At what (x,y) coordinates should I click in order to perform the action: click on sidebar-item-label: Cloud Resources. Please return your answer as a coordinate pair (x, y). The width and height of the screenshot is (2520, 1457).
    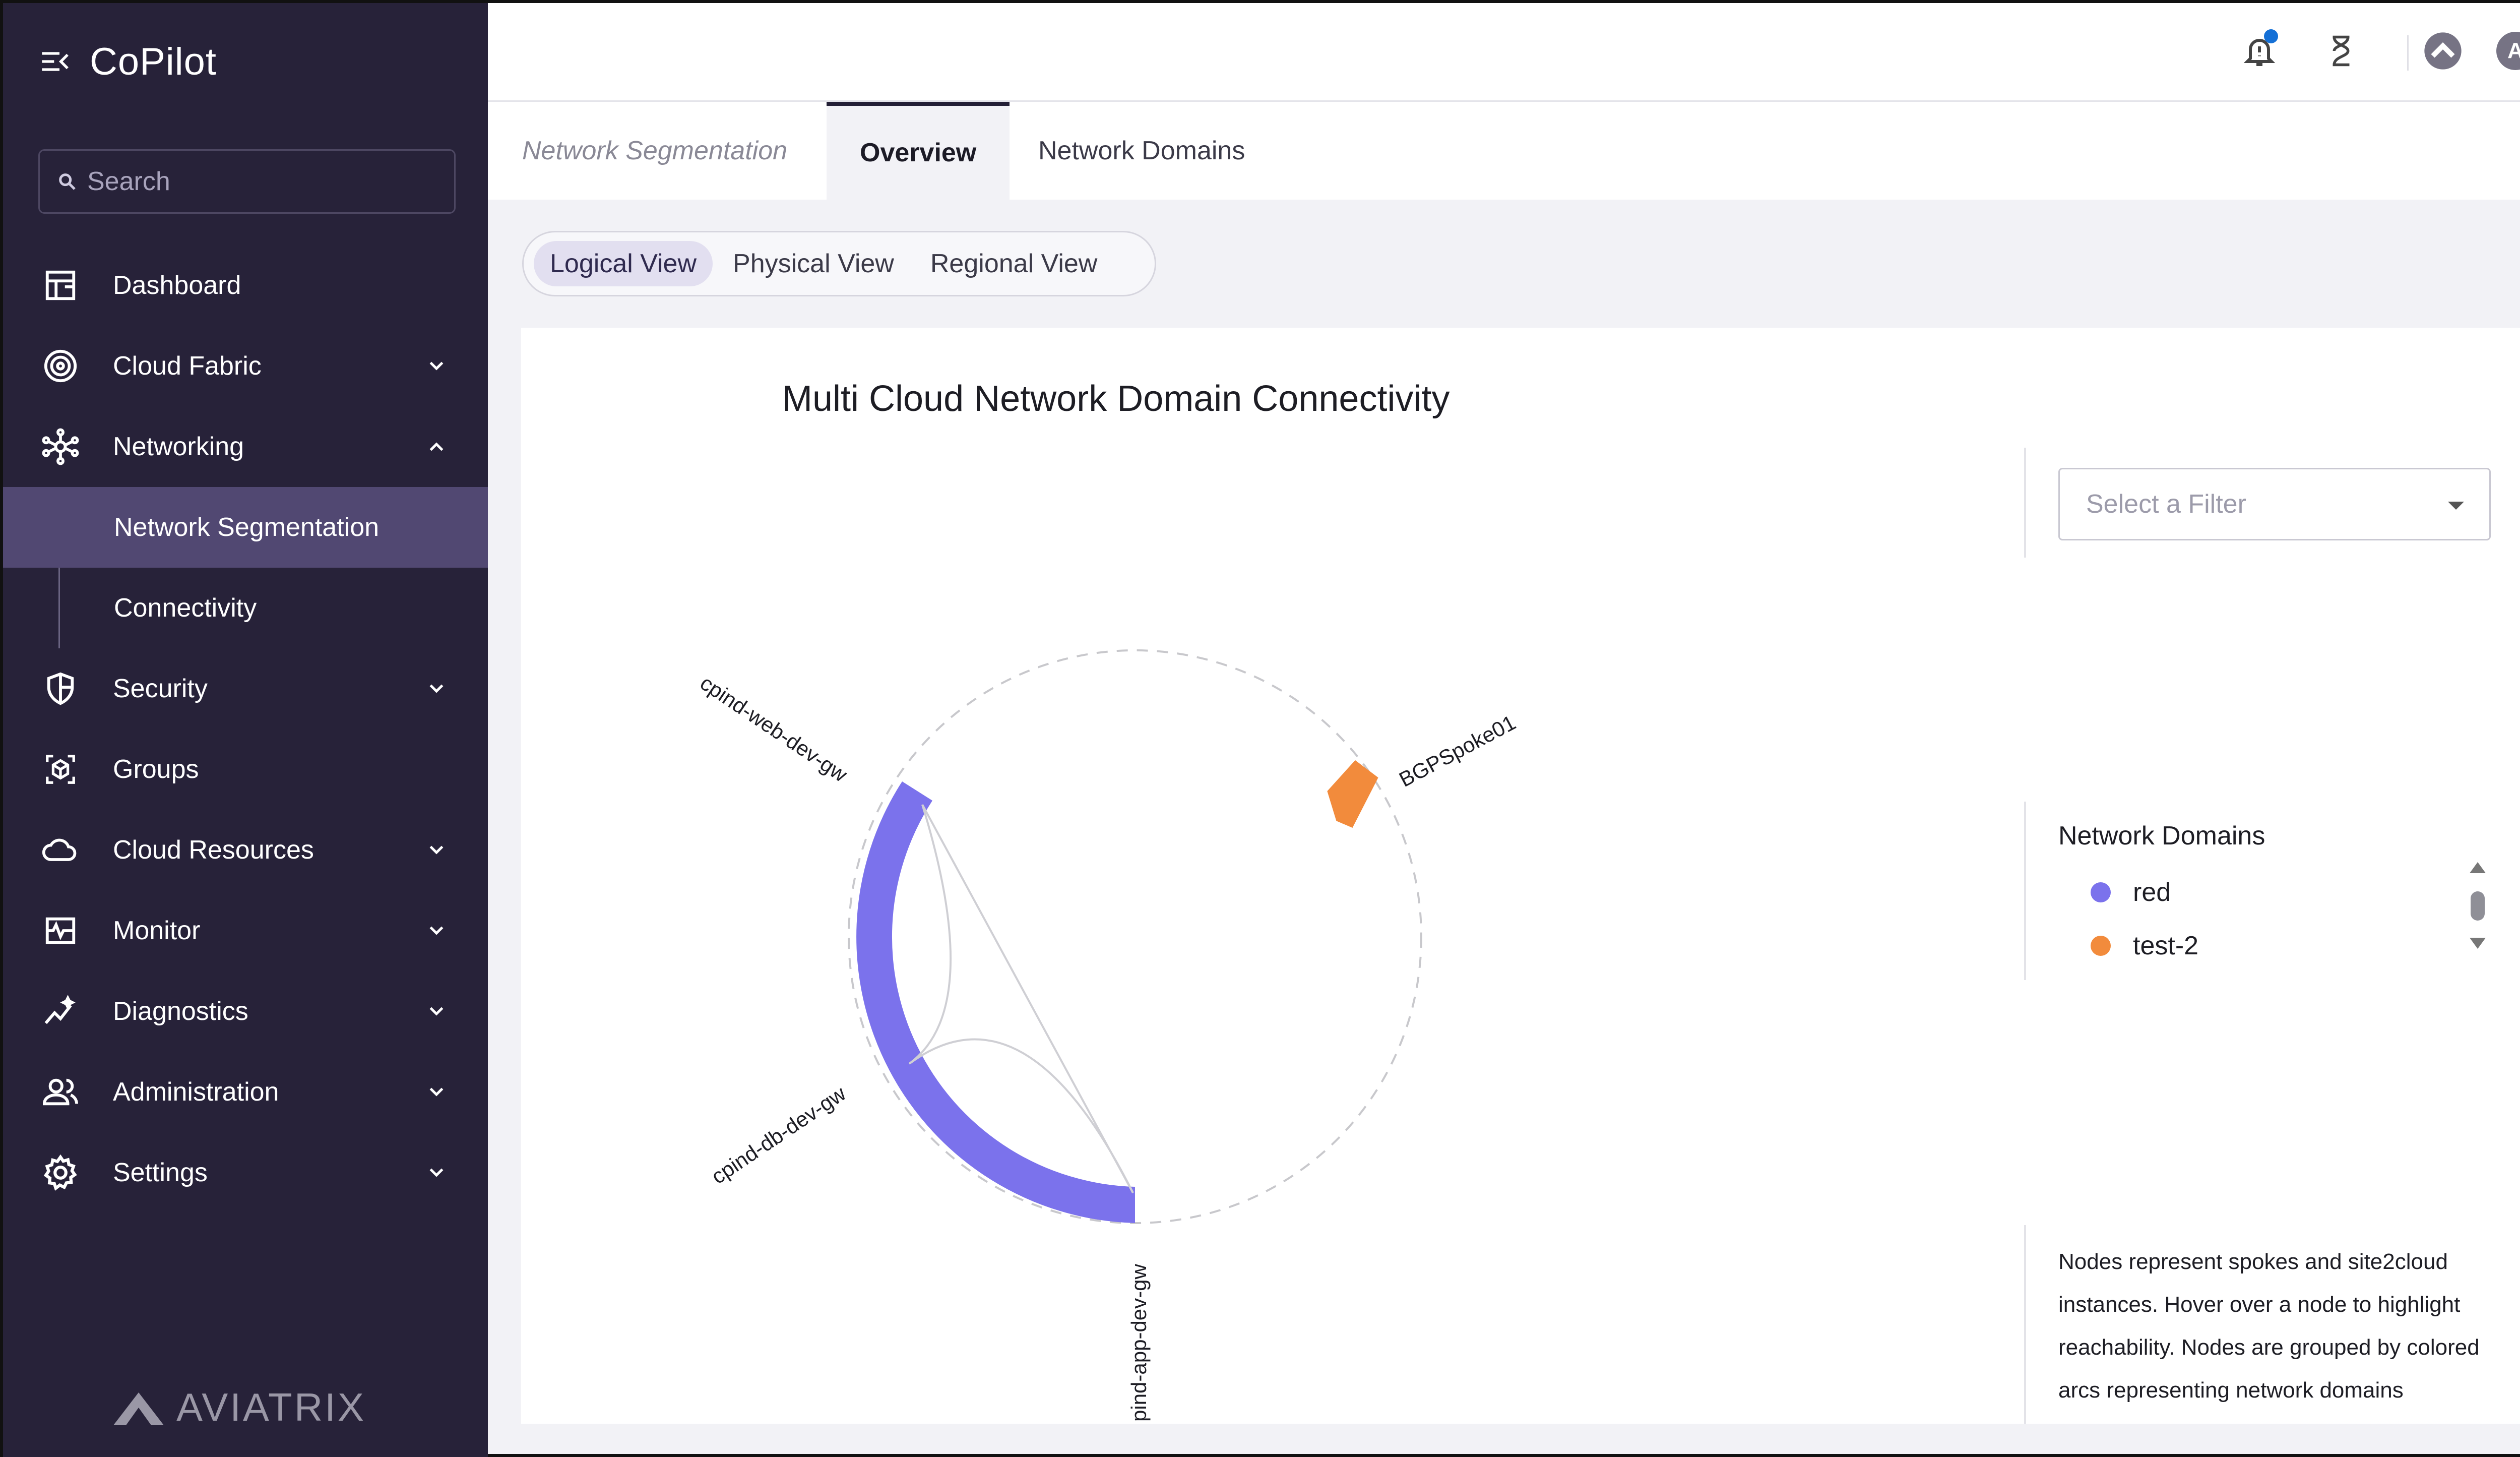
    Looking at the image, I should click on (214, 850).